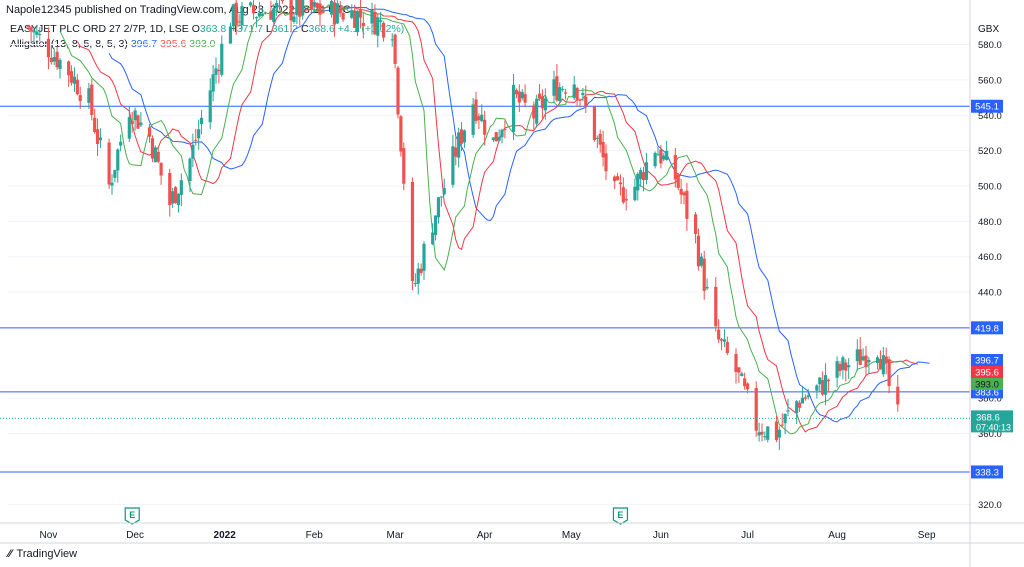 This screenshot has height=567, width=1024. What do you see at coordinates (132, 516) in the screenshot?
I see `earnings-marker-icon` at bounding box center [132, 516].